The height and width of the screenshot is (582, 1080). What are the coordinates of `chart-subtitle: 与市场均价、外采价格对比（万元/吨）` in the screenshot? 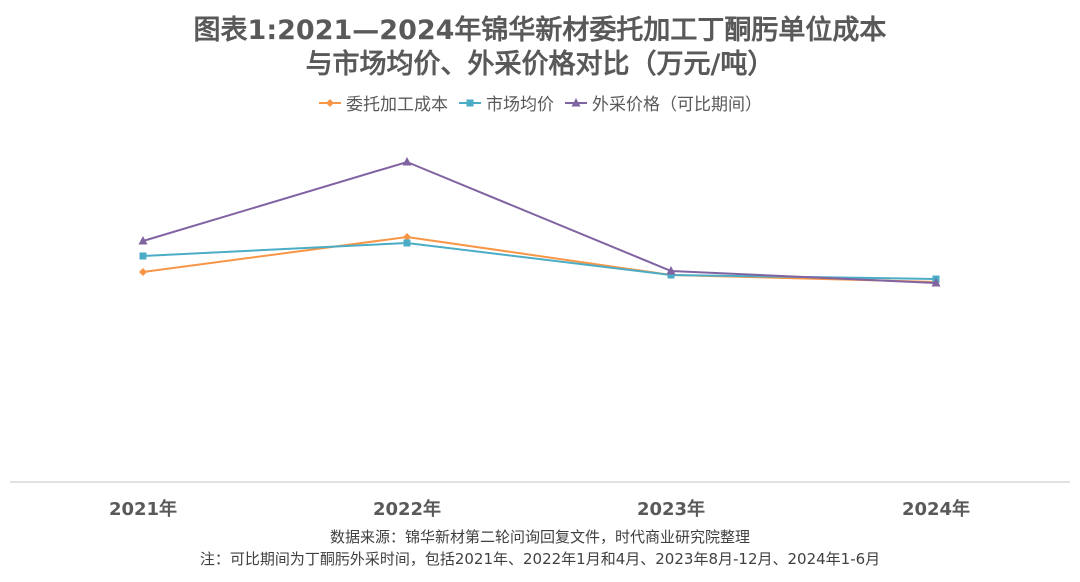 It's located at (540, 64).